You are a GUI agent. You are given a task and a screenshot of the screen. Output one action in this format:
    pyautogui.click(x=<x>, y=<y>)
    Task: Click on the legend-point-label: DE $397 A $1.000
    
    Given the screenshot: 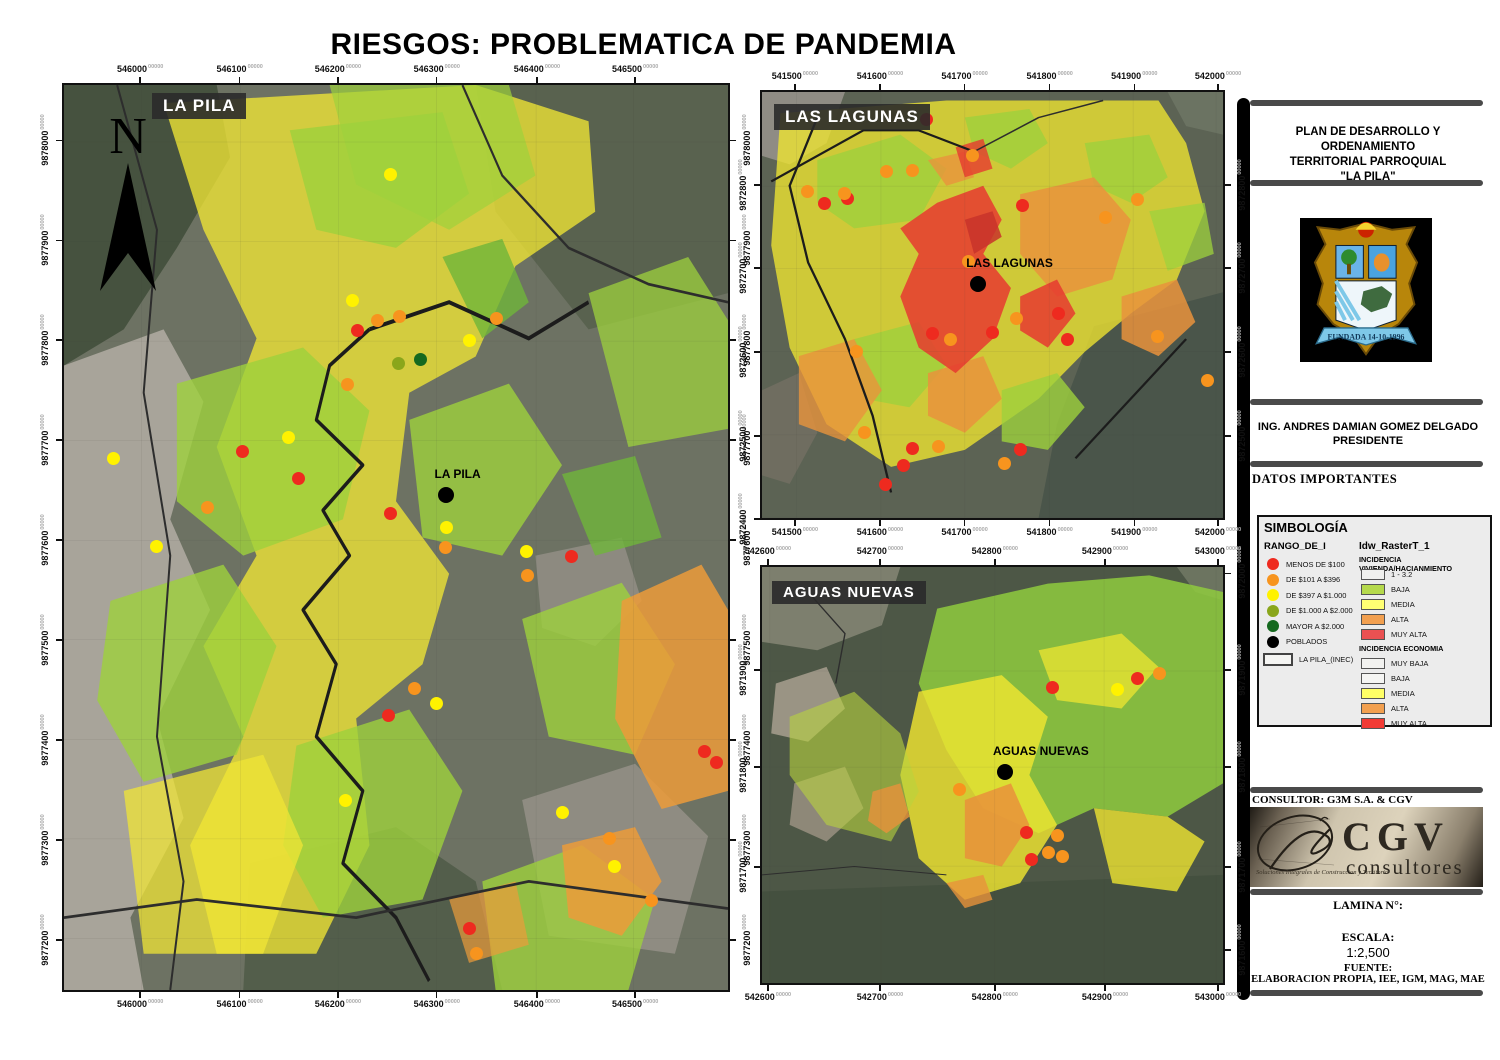 What is the action you would take?
    pyautogui.click(x=1316, y=595)
    